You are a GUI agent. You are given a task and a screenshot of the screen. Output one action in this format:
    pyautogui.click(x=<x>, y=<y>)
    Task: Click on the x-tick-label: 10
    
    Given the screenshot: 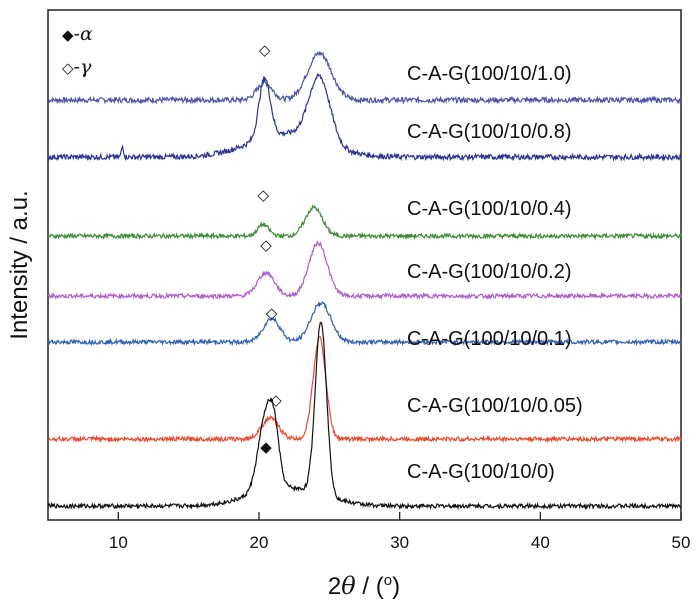 What is the action you would take?
    pyautogui.click(x=118, y=542)
    